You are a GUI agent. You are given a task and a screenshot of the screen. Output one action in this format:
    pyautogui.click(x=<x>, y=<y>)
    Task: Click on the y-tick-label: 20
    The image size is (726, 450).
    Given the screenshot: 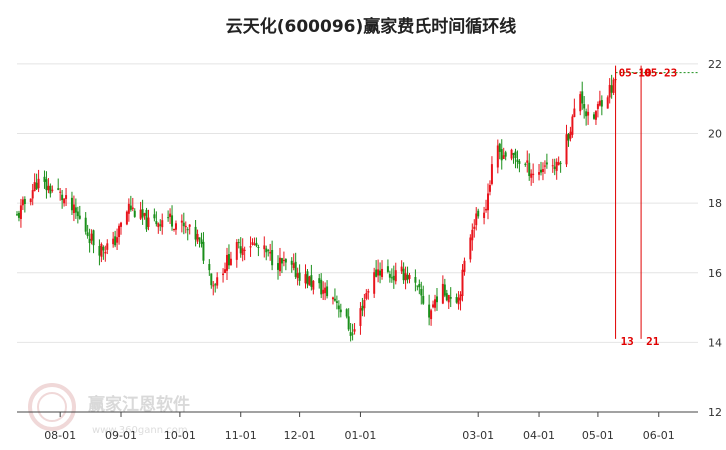 What is the action you would take?
    pyautogui.click(x=715, y=134)
    